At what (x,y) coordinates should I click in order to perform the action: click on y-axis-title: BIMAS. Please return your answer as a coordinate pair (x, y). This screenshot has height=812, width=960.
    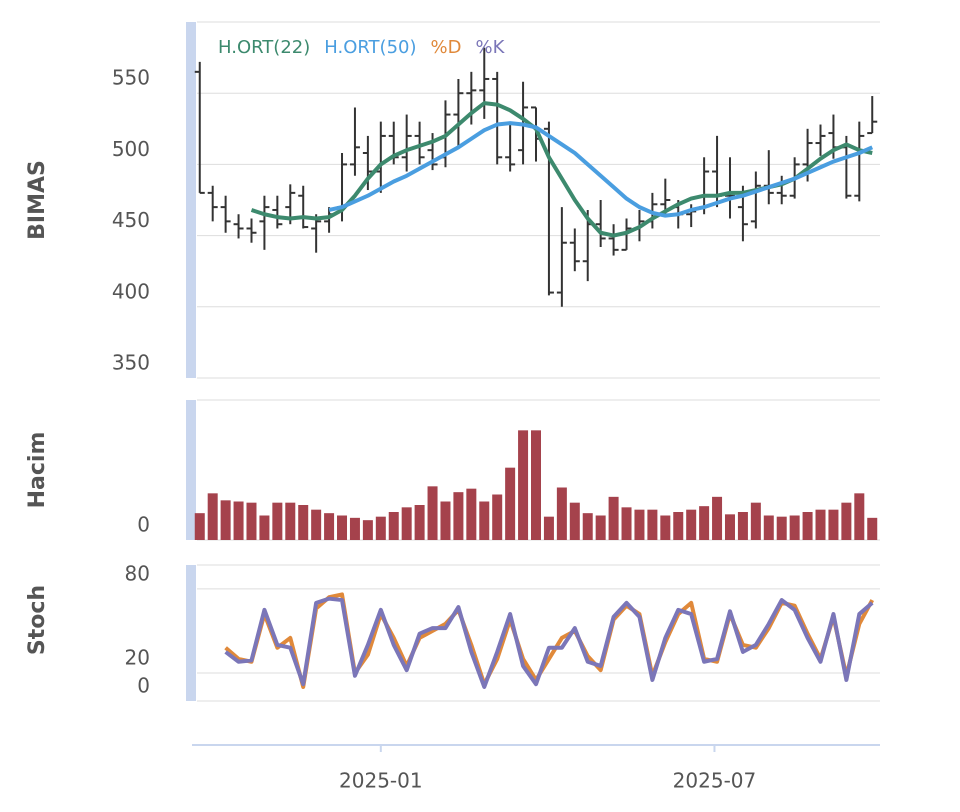
    Looking at the image, I should click on (37, 200).